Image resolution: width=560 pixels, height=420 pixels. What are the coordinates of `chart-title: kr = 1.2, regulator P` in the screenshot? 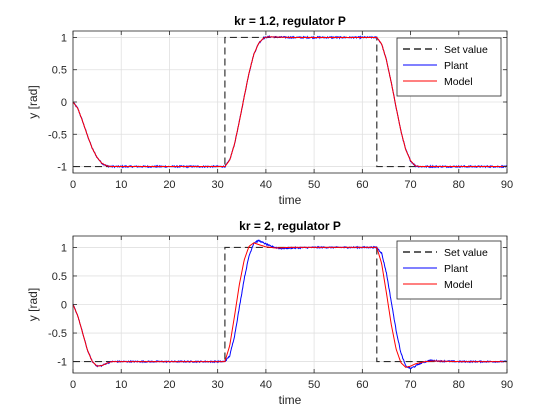 It's located at (290, 21).